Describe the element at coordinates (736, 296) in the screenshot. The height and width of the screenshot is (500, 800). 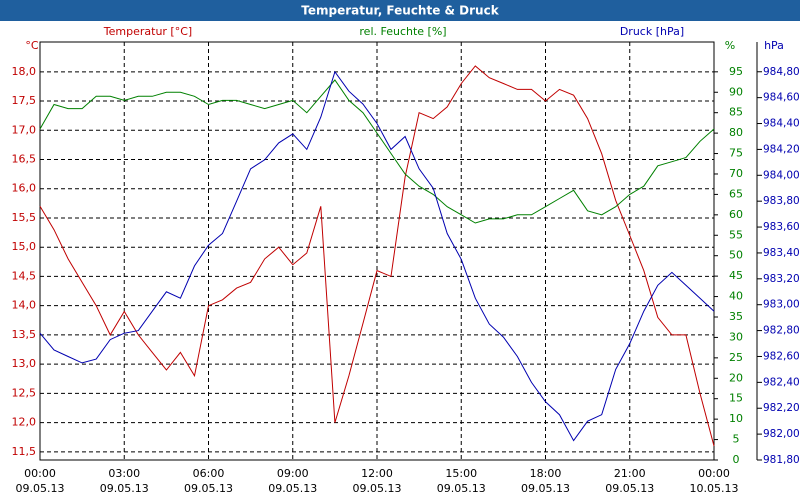
I see `y2-tick-label: 40` at that location.